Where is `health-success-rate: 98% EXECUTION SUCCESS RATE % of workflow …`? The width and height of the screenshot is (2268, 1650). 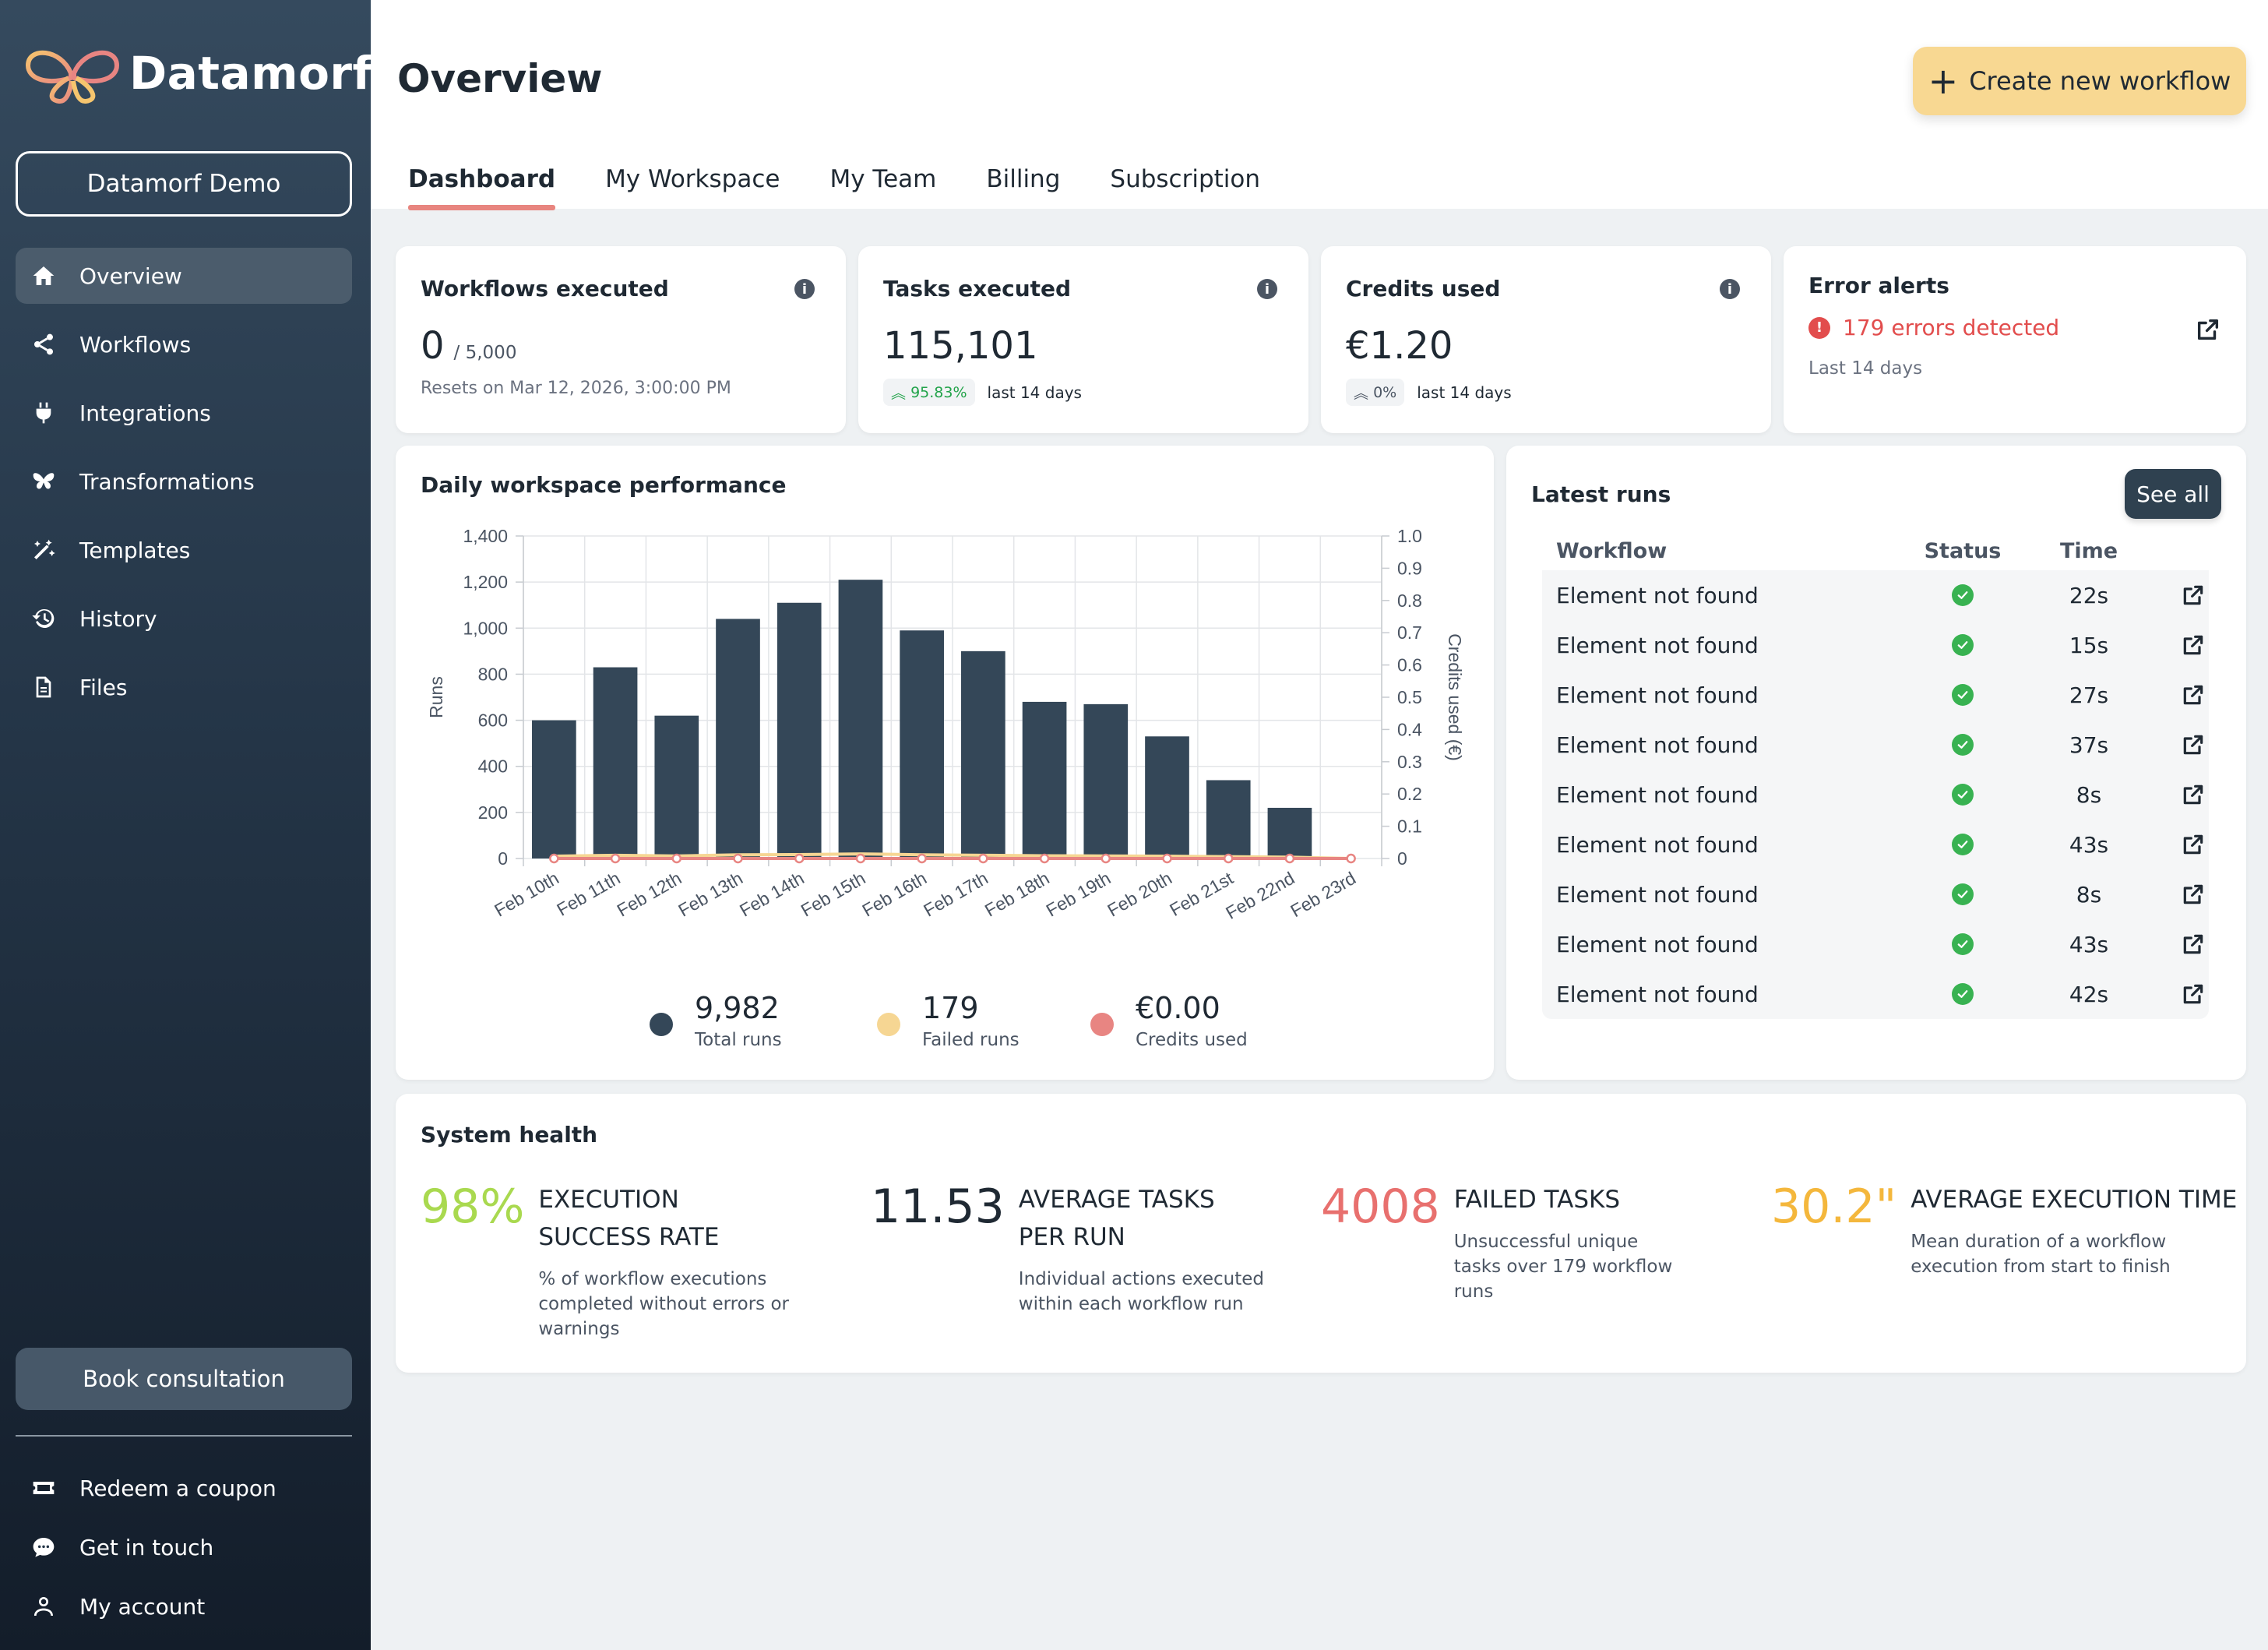
health-success-rate: 98% EXECUTION SUCCESS RATE % of workflow … is located at coordinates (608, 1261).